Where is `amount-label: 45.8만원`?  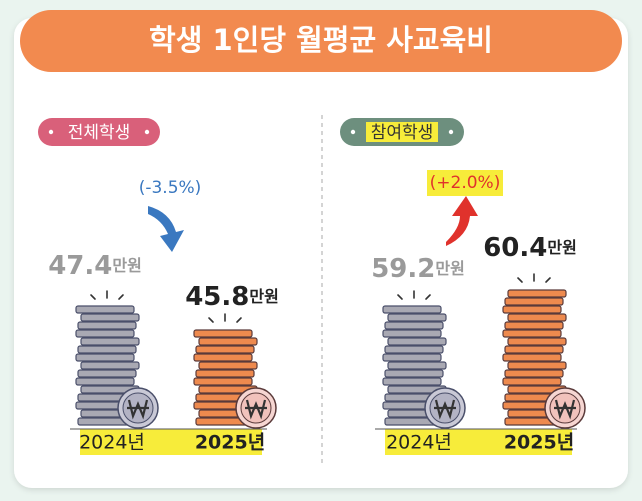 amount-label: 45.8만원 is located at coordinates (232, 297).